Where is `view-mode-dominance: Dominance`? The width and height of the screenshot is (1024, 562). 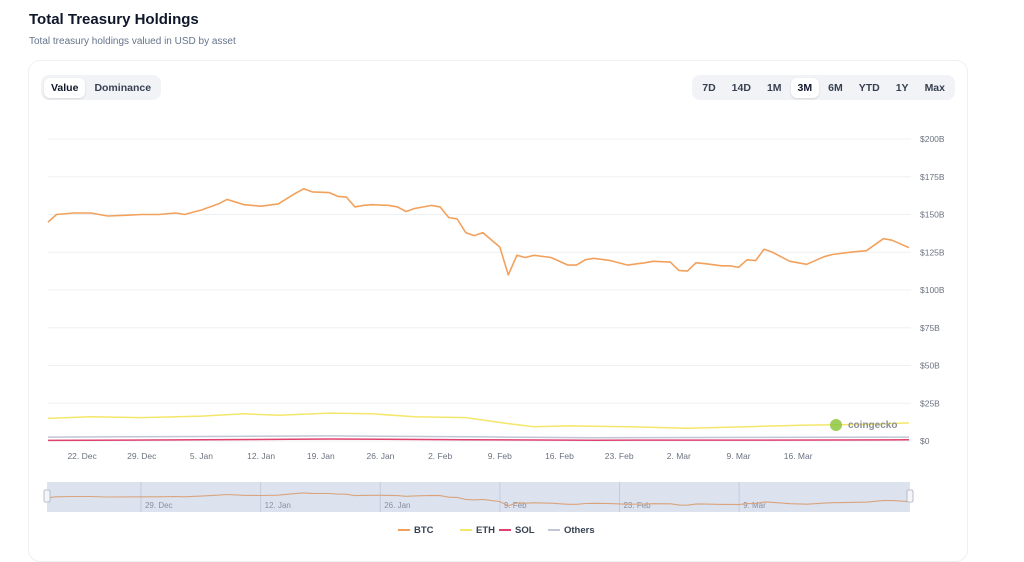 view-mode-dominance: Dominance is located at coordinates (123, 87).